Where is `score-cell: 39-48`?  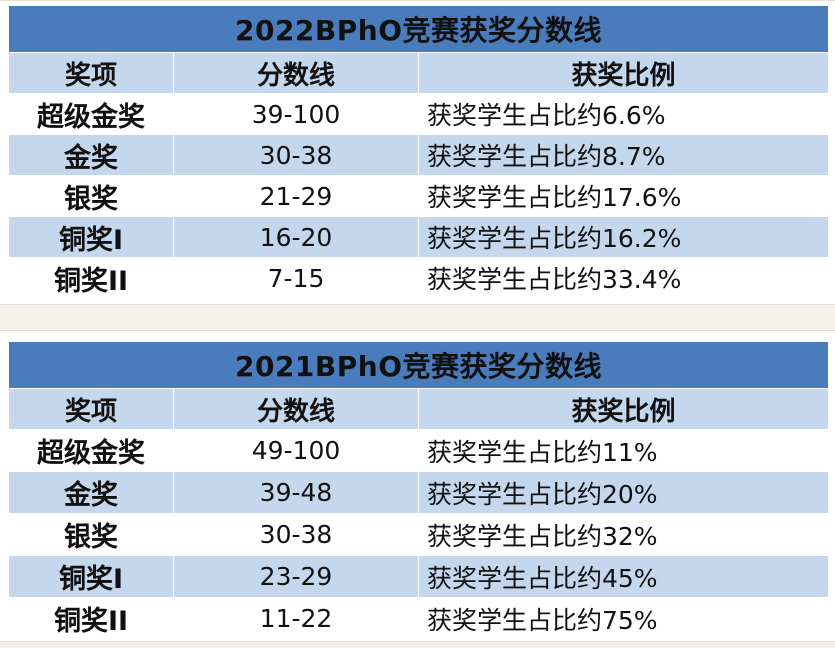
score-cell: 39-48 is located at coordinates (296, 492).